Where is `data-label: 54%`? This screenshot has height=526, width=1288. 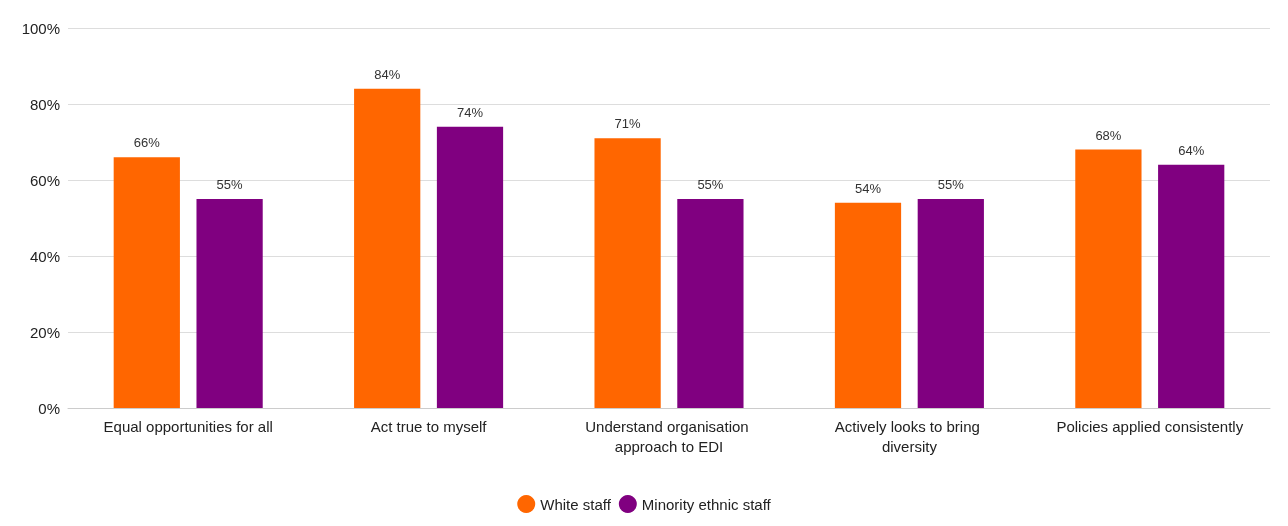 data-label: 54% is located at coordinates (868, 188).